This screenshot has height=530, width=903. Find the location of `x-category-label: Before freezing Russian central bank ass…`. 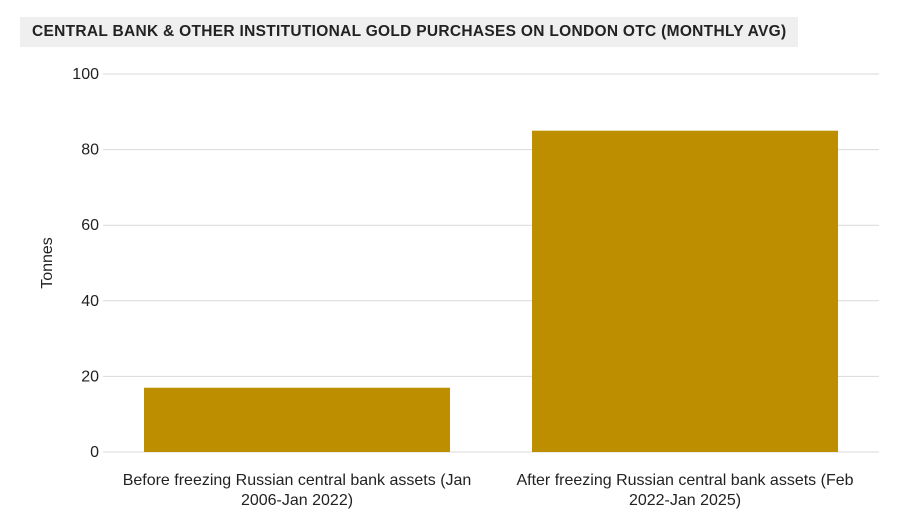

x-category-label: Before freezing Russian central bank ass… is located at coordinates (297, 490).